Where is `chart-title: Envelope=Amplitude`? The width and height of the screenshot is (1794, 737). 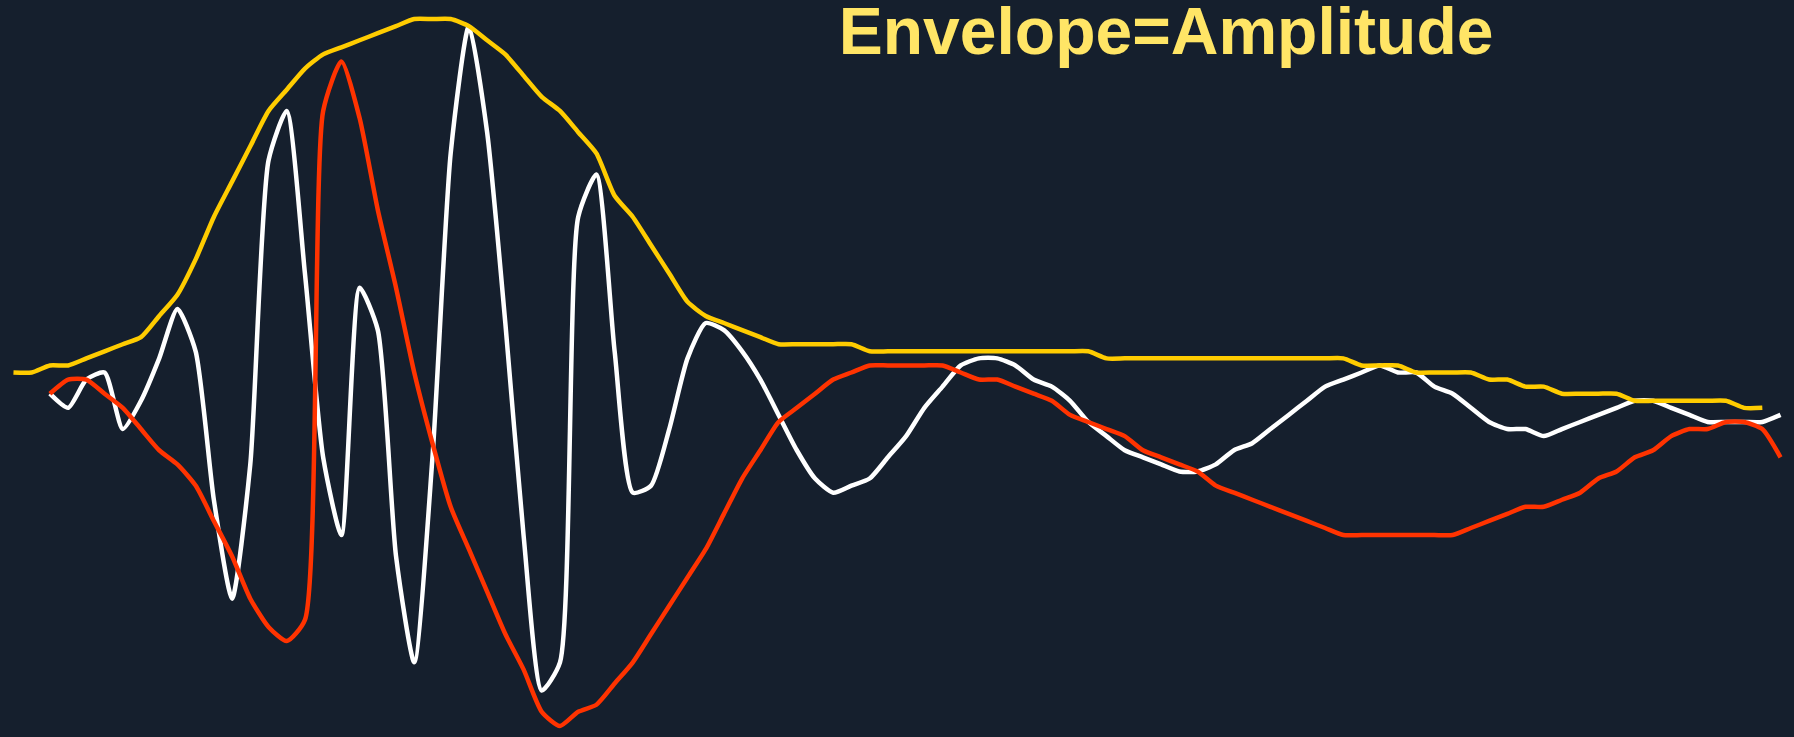
chart-title: Envelope=Amplitude is located at coordinates (1166, 34).